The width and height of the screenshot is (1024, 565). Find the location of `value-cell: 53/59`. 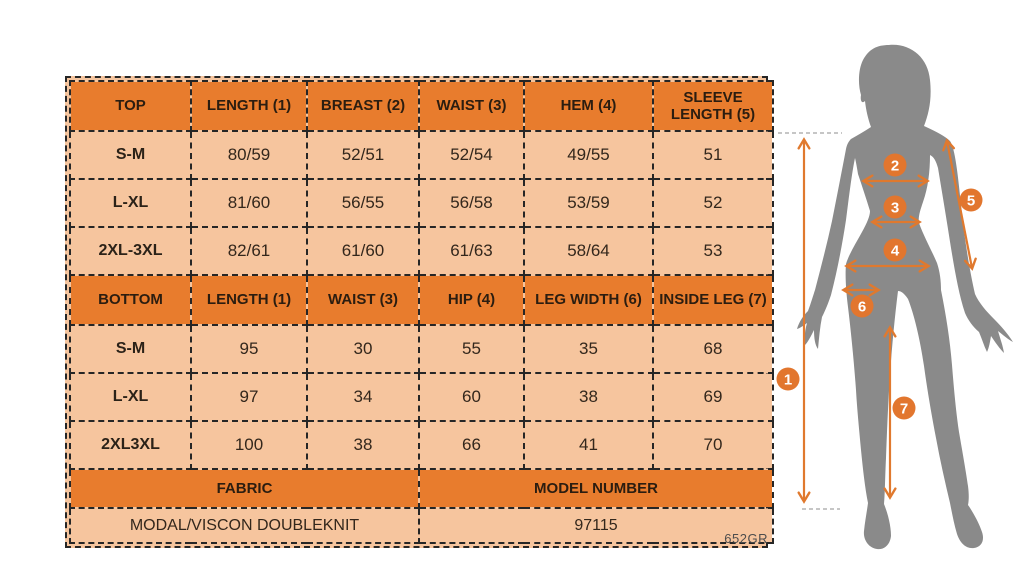

value-cell: 53/59 is located at coordinates (588, 203).